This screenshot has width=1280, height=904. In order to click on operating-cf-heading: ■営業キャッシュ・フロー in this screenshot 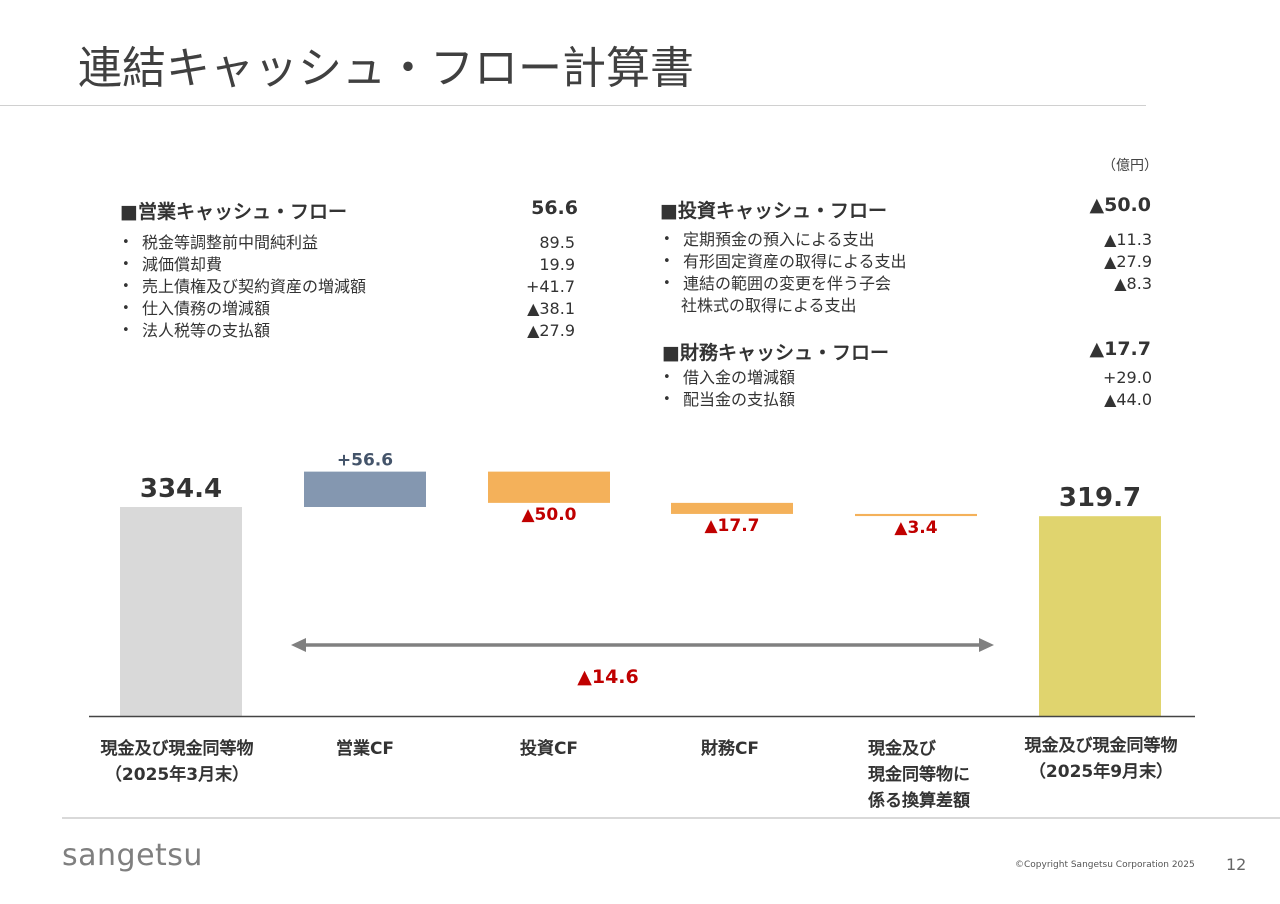, I will do `click(233, 212)`.